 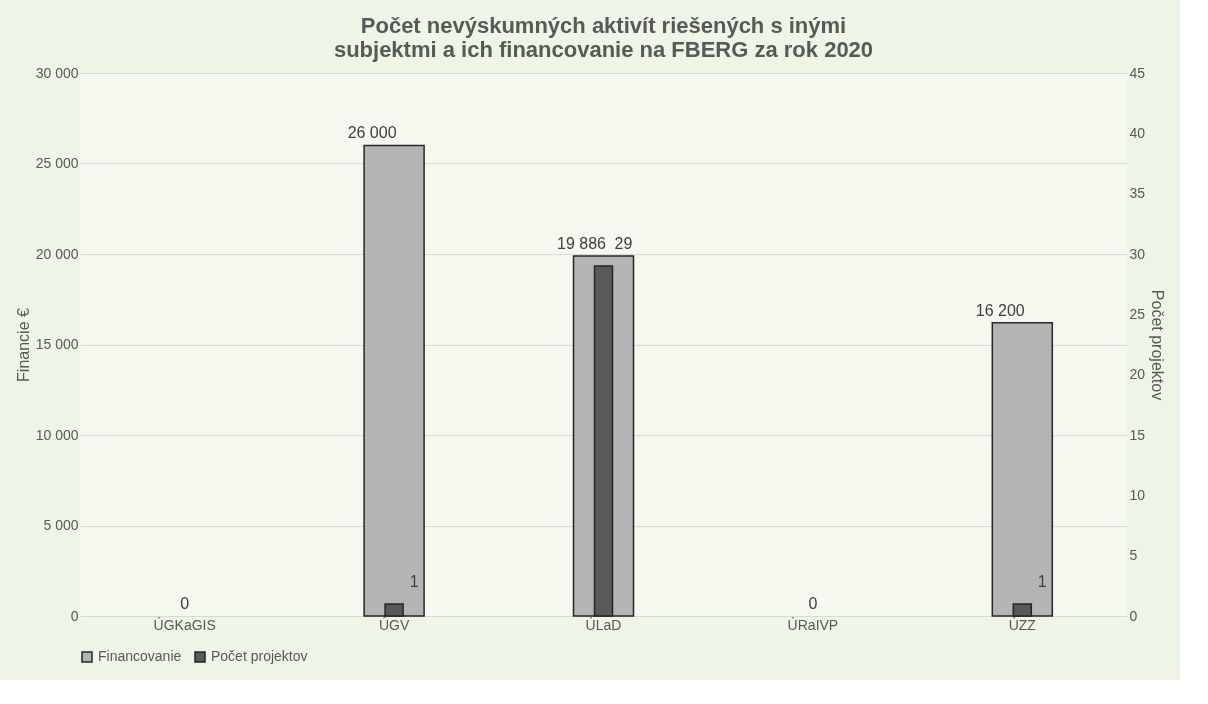 What do you see at coordinates (57, 434) in the screenshot?
I see `y-tick-label: 10 000` at bounding box center [57, 434].